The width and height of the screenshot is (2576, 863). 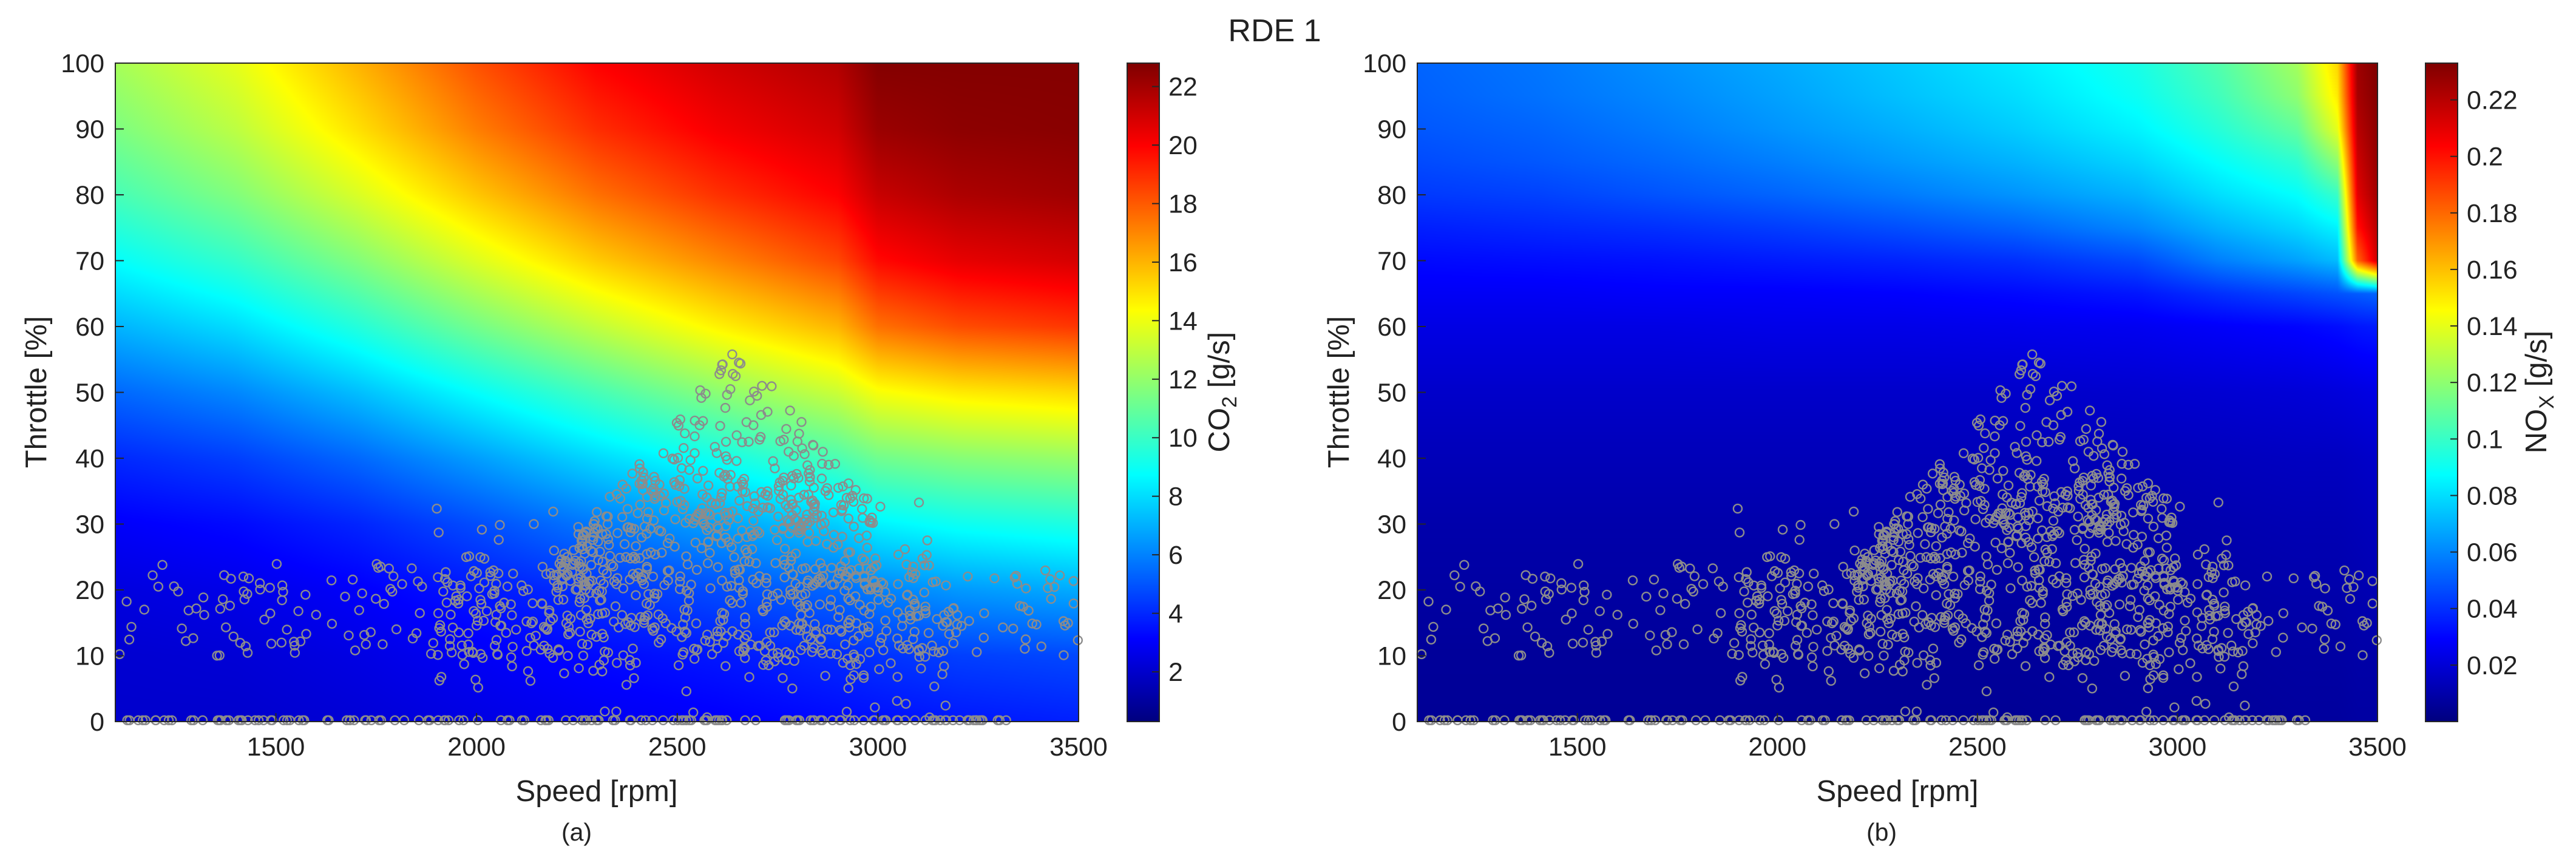 What do you see at coordinates (89, 261) in the screenshot?
I see `y-tick-label: 70` at bounding box center [89, 261].